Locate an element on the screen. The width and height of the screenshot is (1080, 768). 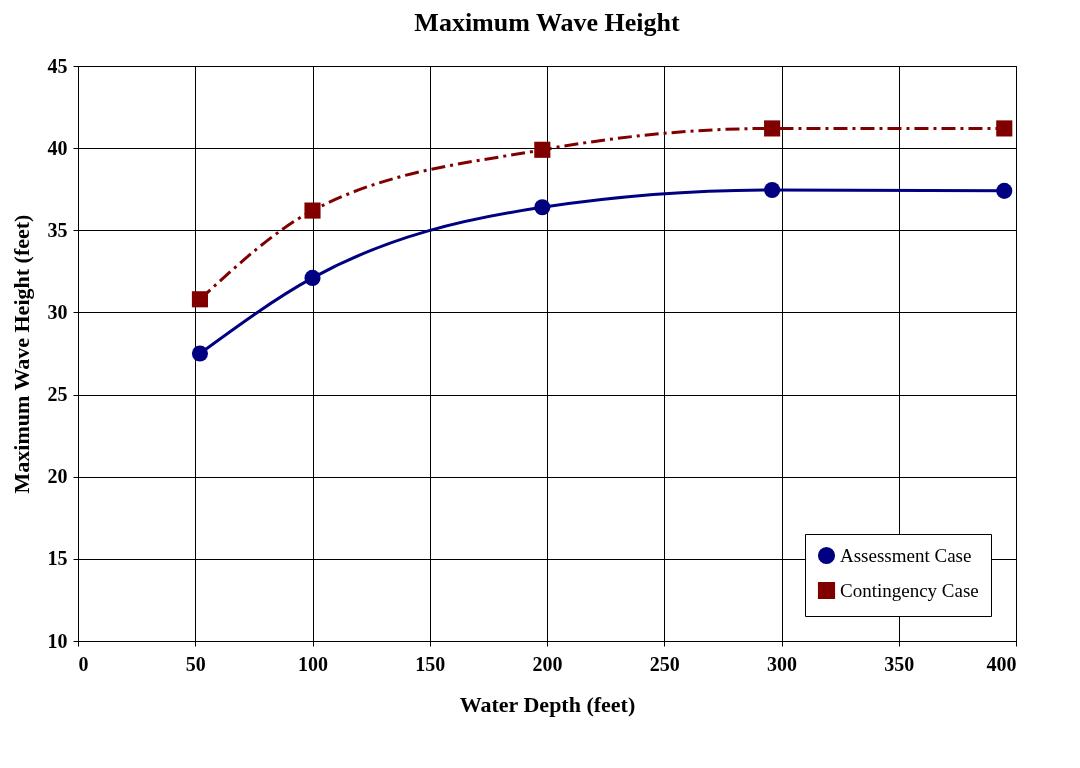
chart-title: Maximum Wave Height is located at coordinates (547, 22).